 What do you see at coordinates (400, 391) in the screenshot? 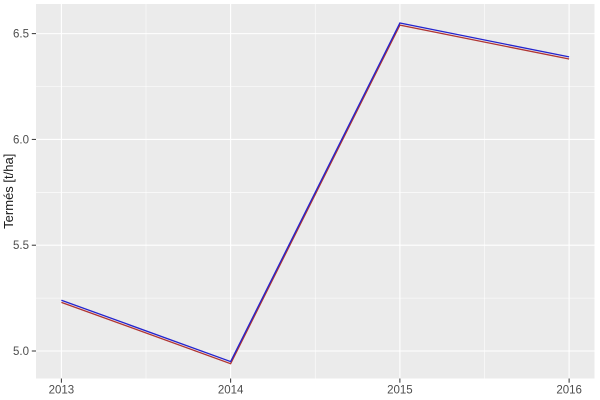
I see `x-tick-label: 2015` at bounding box center [400, 391].